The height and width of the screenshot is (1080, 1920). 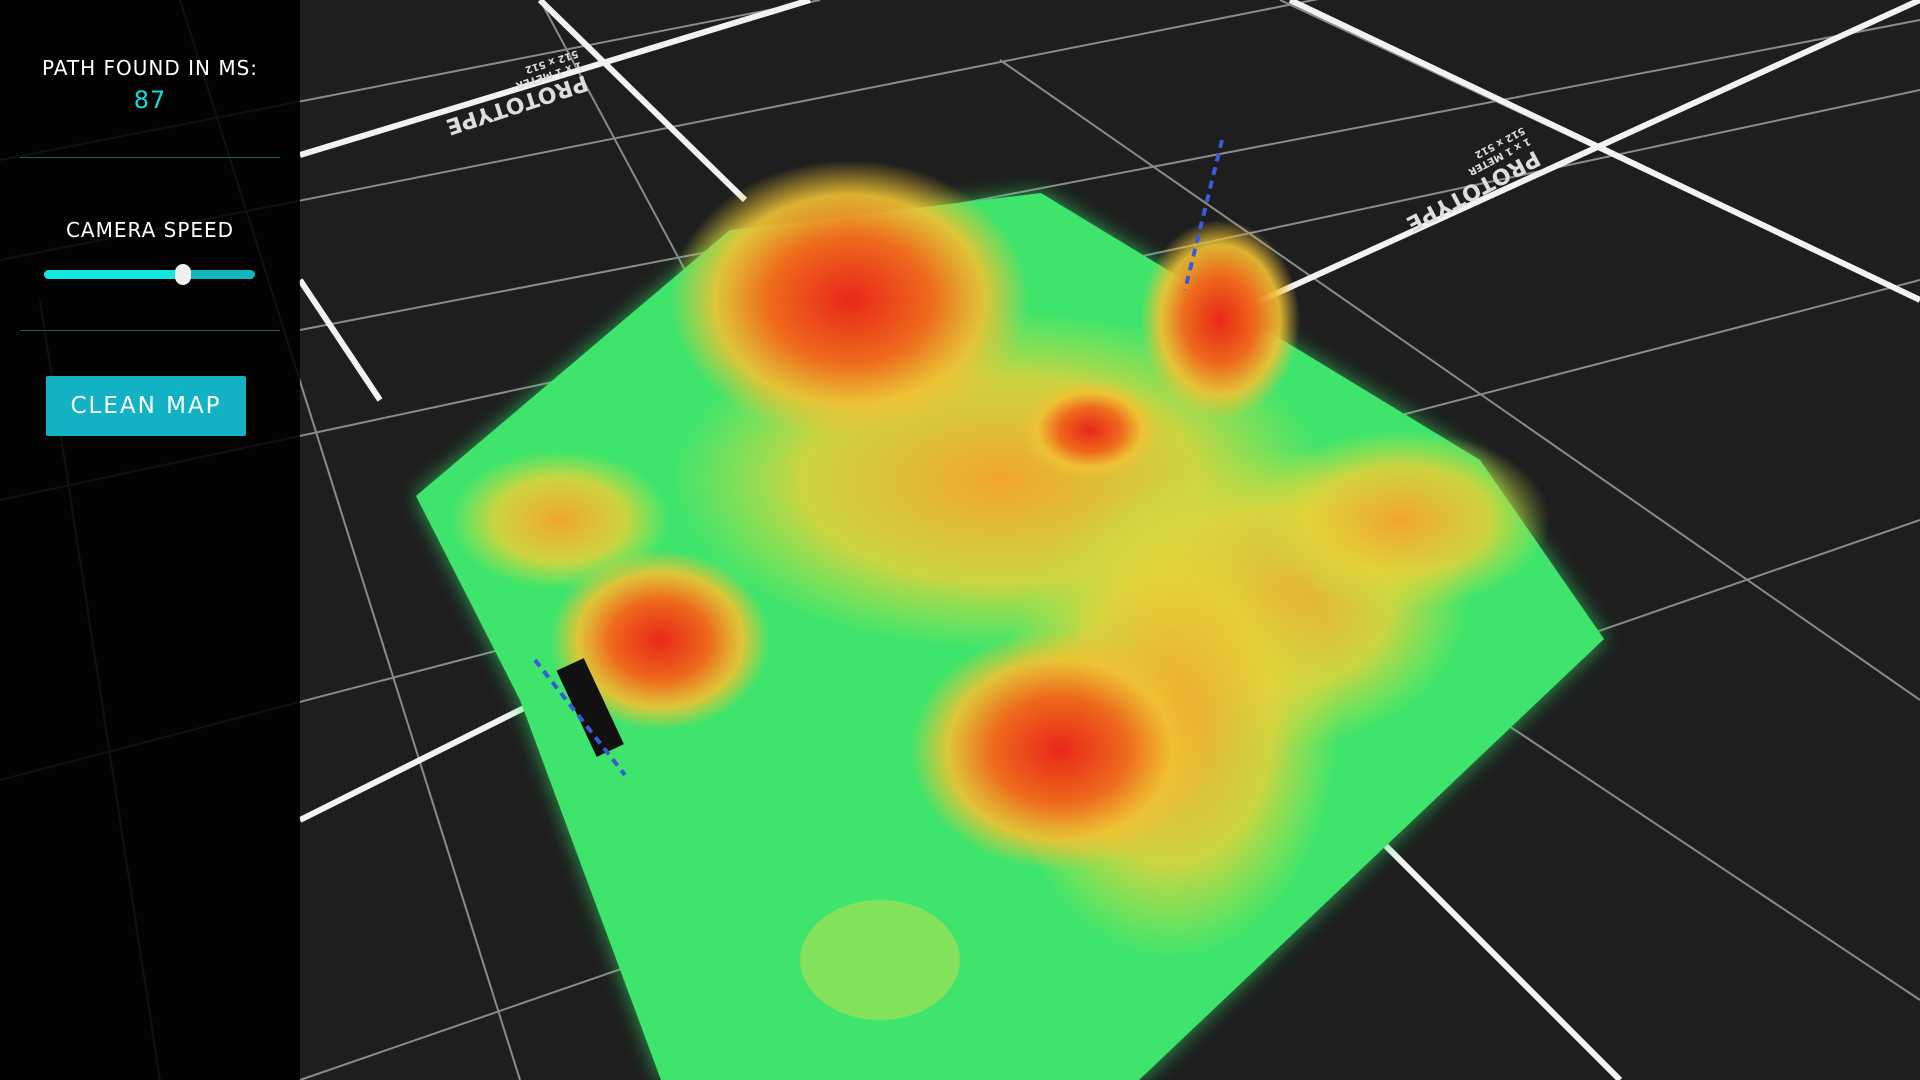 I want to click on camera-speed-slider, so click(x=149, y=274).